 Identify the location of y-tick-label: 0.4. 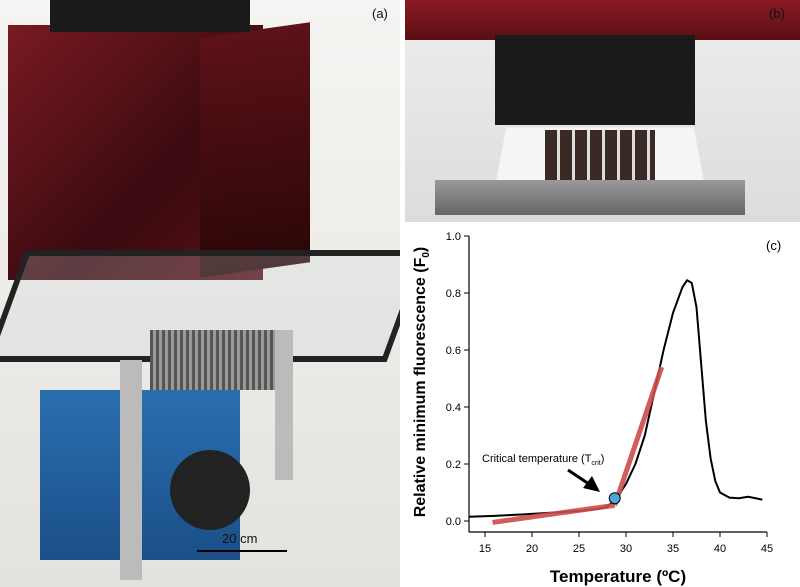
(453, 408).